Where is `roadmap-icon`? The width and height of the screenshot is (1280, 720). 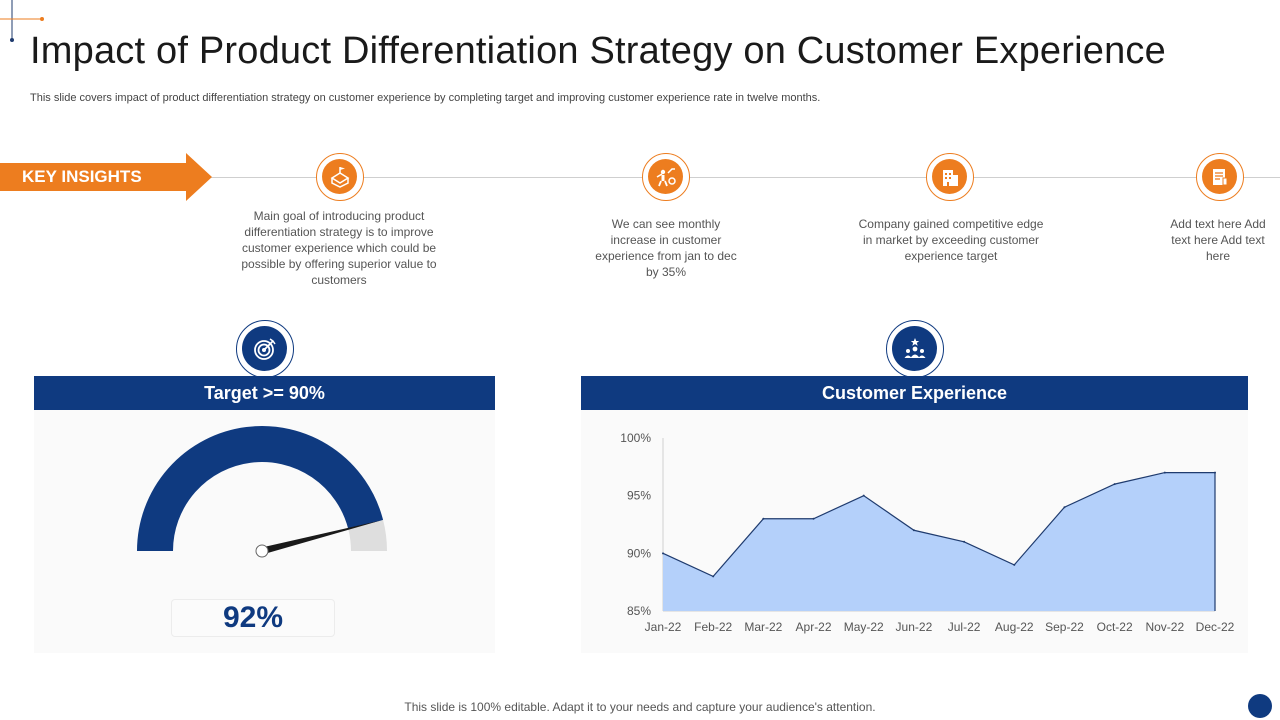
roadmap-icon is located at coordinates (339, 176).